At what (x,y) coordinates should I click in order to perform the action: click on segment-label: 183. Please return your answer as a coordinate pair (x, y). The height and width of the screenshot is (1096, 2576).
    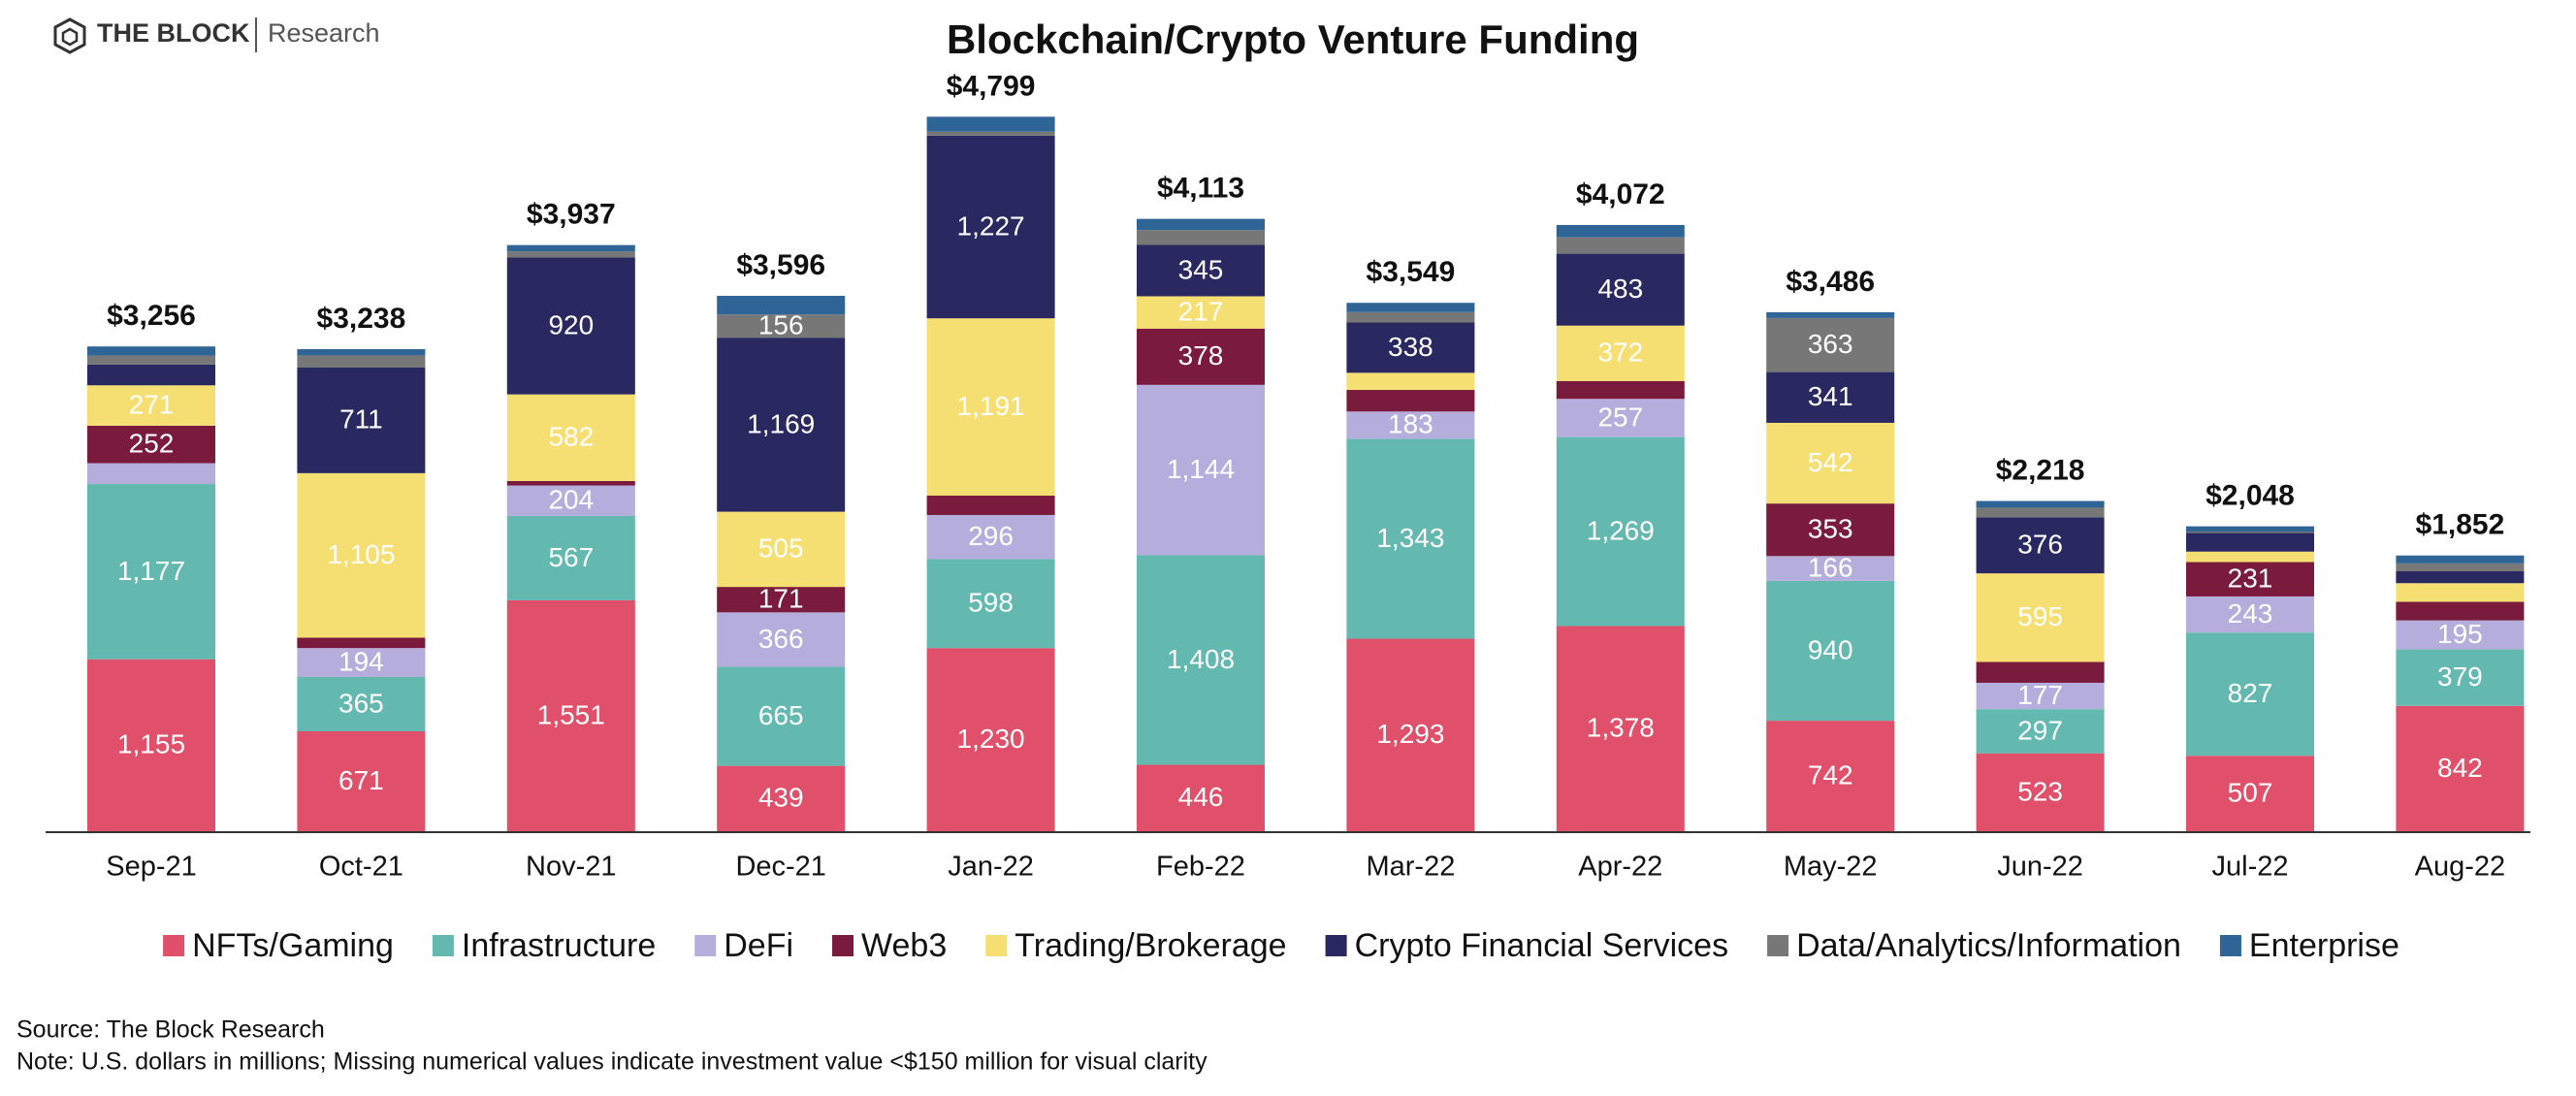
    Looking at the image, I should click on (1410, 424).